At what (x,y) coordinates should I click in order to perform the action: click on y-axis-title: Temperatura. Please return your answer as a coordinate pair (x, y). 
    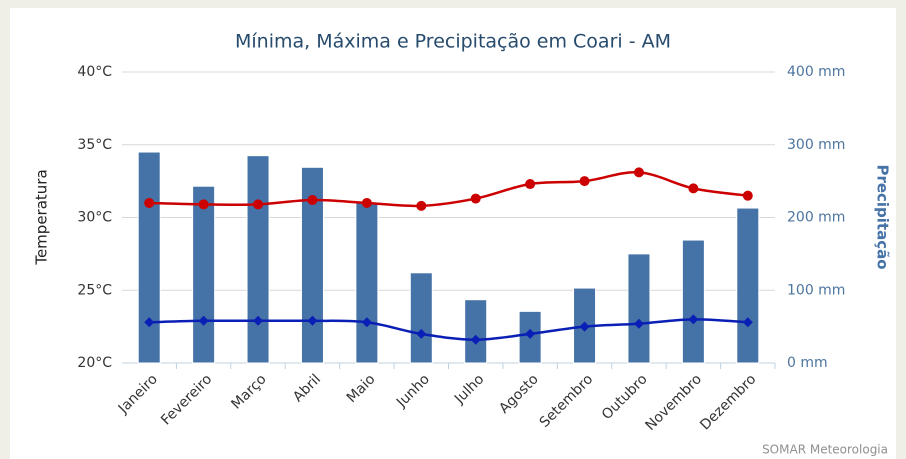
    Looking at the image, I should click on (42, 217).